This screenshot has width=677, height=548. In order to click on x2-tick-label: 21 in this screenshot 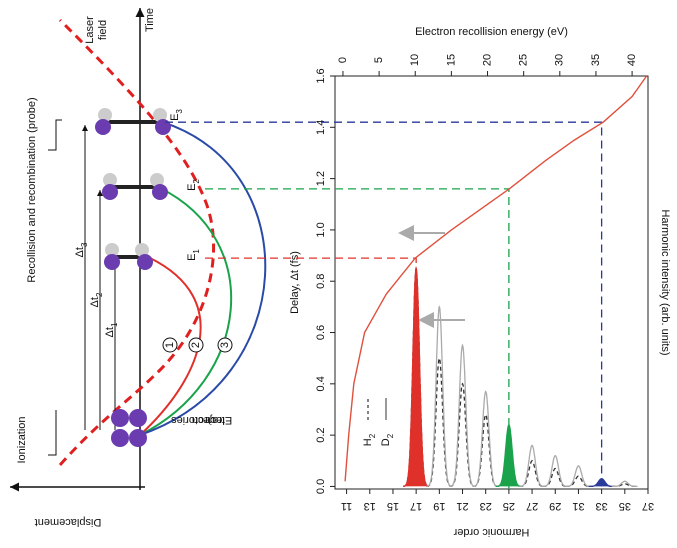, I will do `click(462, 506)`.